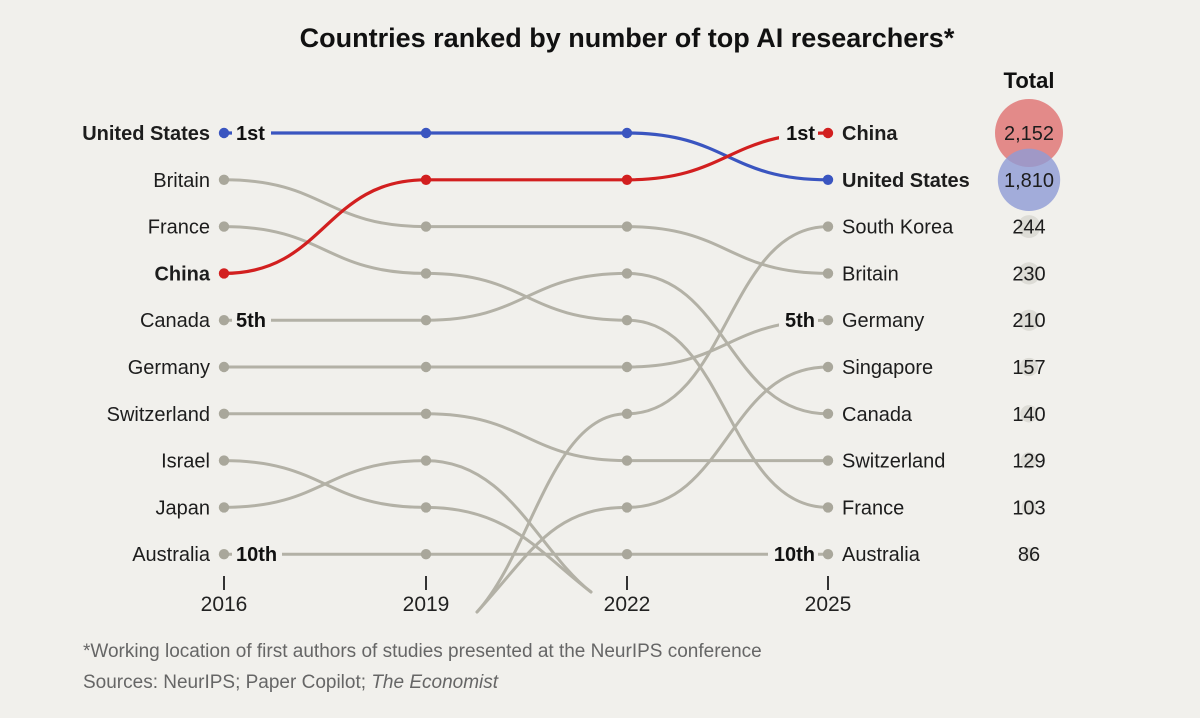 Image resolution: width=1200 pixels, height=718 pixels. I want to click on total-bubbles, so click(1029, 330).